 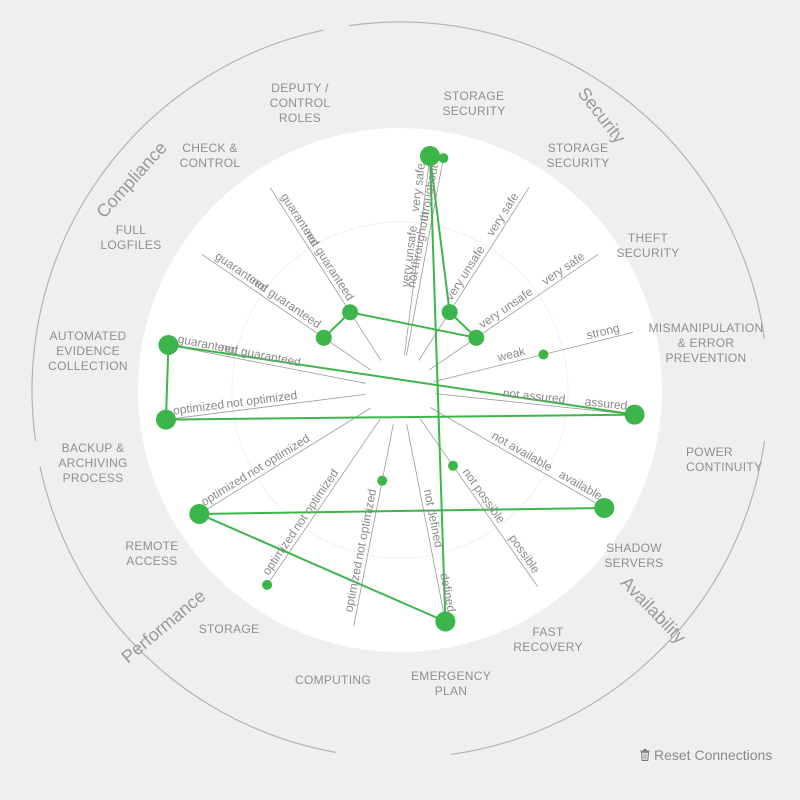 What do you see at coordinates (604, 507) in the screenshot?
I see `value-marker-shadow-servers` at bounding box center [604, 507].